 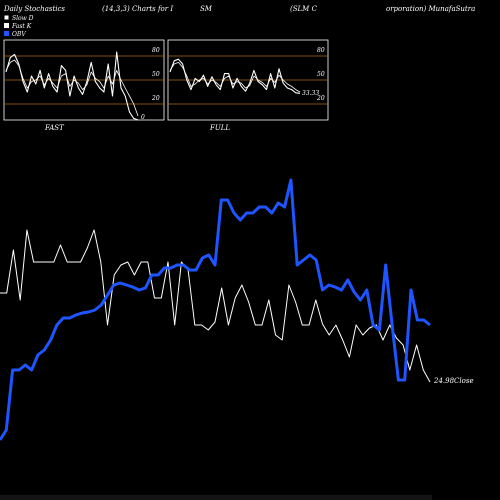 What do you see at coordinates (23, 18) in the screenshot?
I see `legend-label-slow-d: Slow D` at bounding box center [23, 18].